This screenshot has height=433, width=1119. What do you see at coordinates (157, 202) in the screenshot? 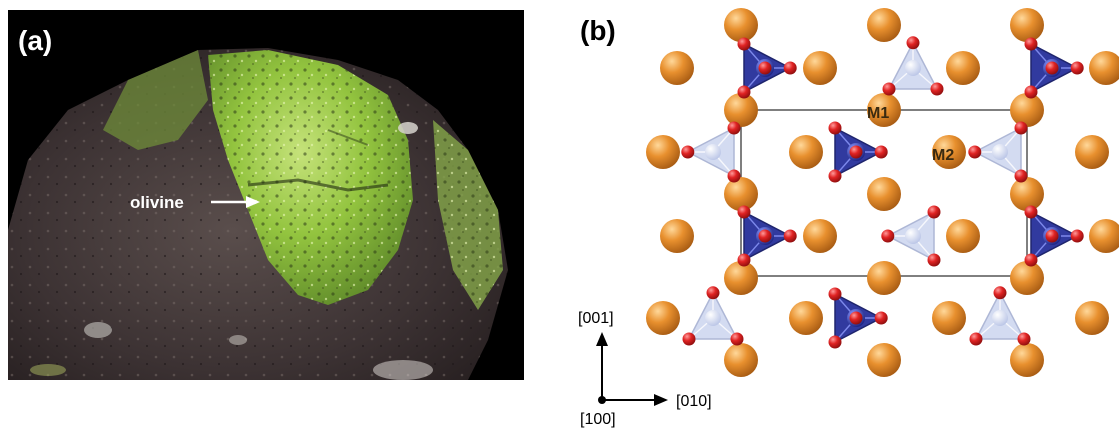
I see `olivine-label: olivine` at bounding box center [157, 202].